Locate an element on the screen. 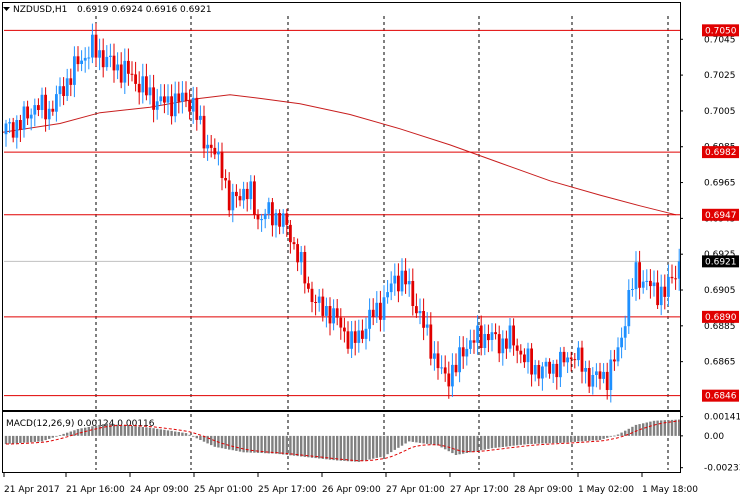 This screenshot has width=740, height=500. time-tick-label: 26 Apr 09:00 is located at coordinates (351, 490).